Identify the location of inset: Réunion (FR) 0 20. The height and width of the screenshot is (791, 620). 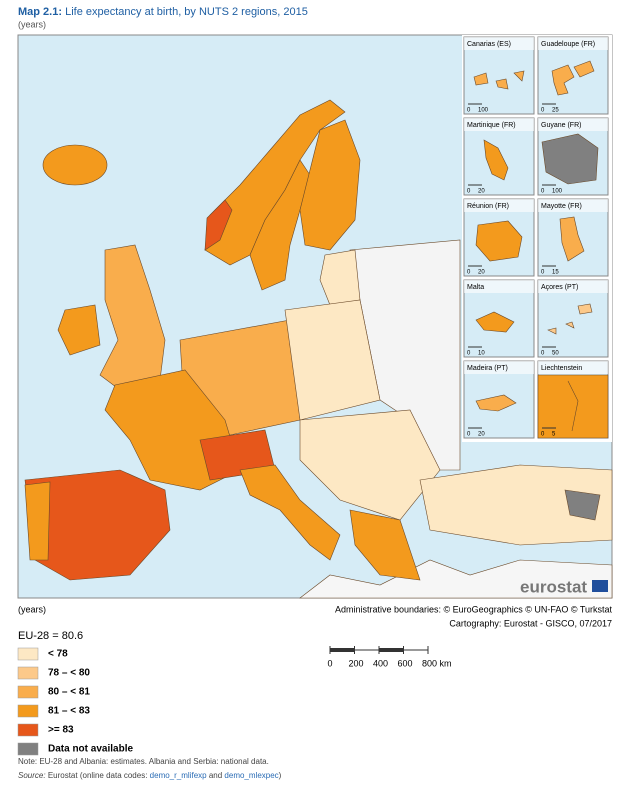
(499, 237).